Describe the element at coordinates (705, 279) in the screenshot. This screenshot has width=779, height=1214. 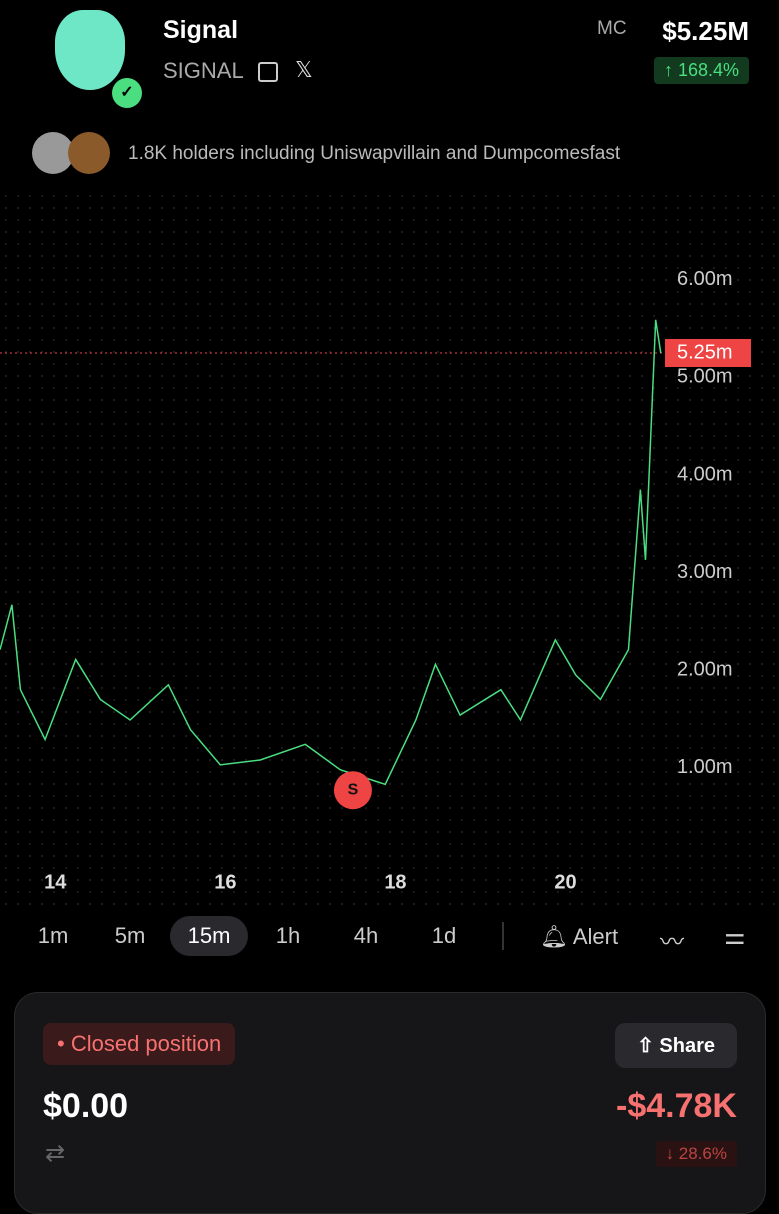
I see `y-tick-label: 6.00m` at that location.